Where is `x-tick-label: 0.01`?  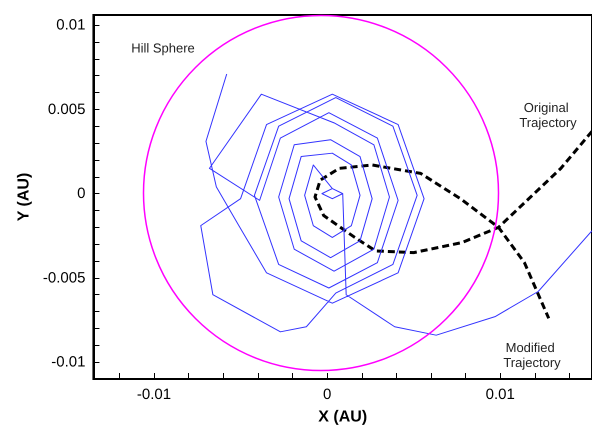 x-tick-label: 0.01 is located at coordinates (500, 394).